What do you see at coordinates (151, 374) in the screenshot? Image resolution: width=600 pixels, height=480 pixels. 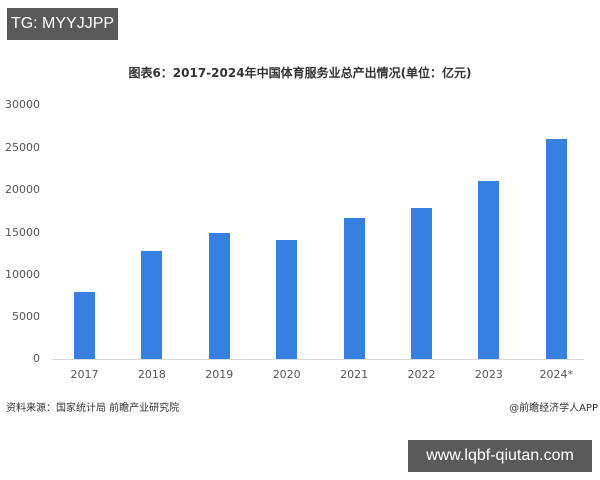 I see `x-tick: 2018` at bounding box center [151, 374].